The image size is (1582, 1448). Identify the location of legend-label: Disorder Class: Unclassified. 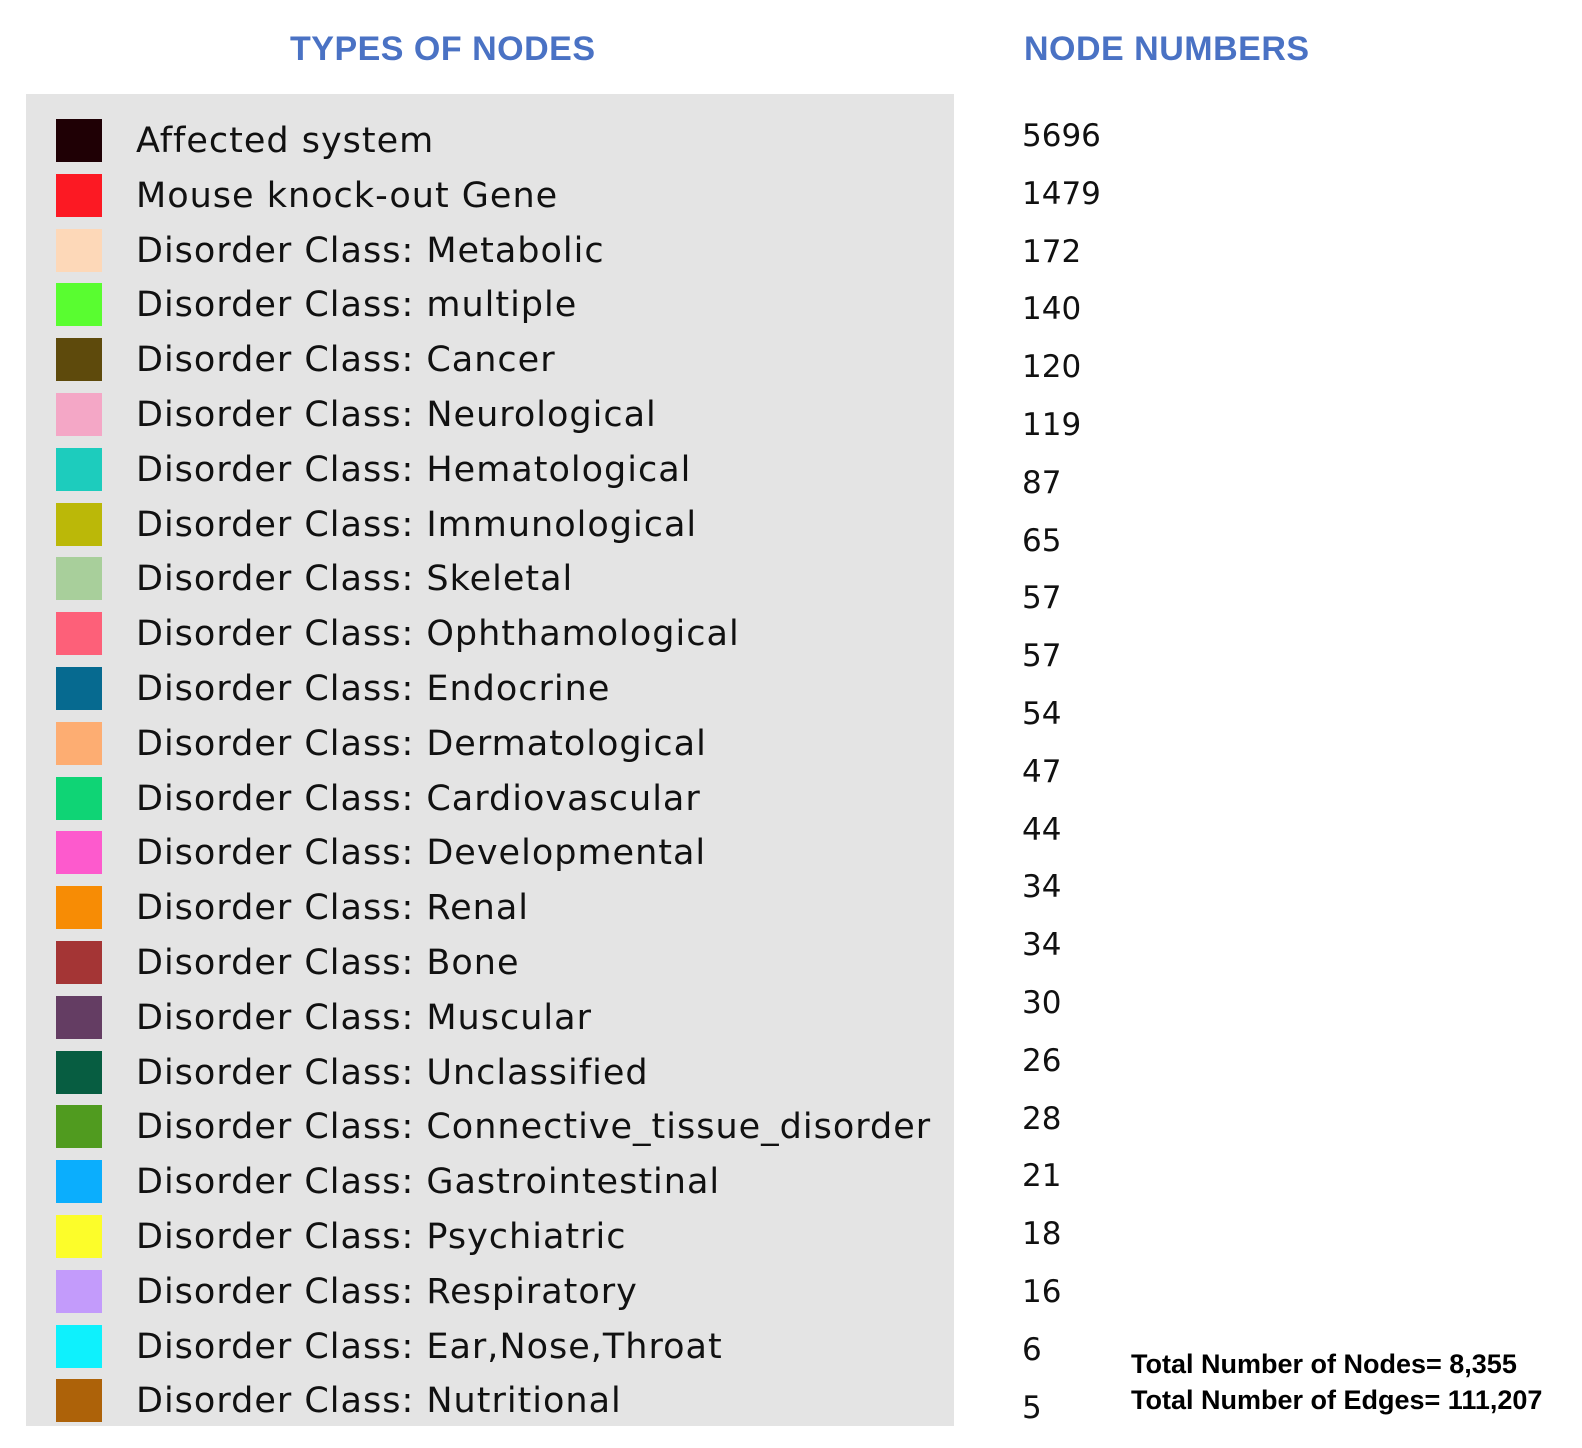
(392, 1072).